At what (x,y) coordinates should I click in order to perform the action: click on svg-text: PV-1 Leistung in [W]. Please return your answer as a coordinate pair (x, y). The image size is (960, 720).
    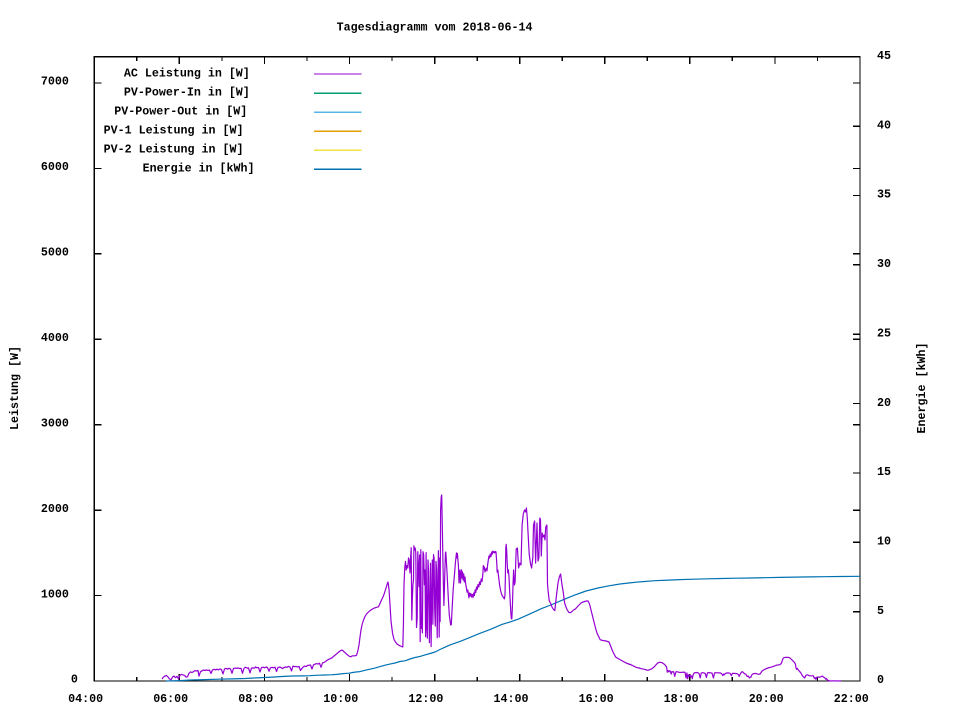
    Looking at the image, I should click on (174, 131).